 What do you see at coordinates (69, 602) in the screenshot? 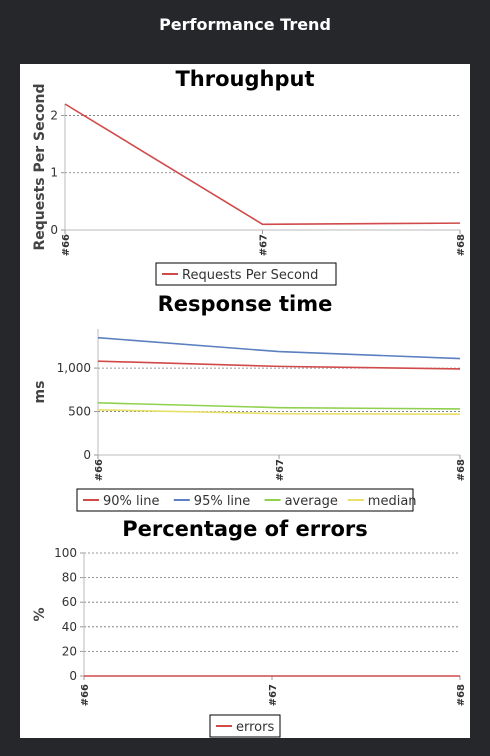
I see `chart-3-y-tick-label: 60` at bounding box center [69, 602].